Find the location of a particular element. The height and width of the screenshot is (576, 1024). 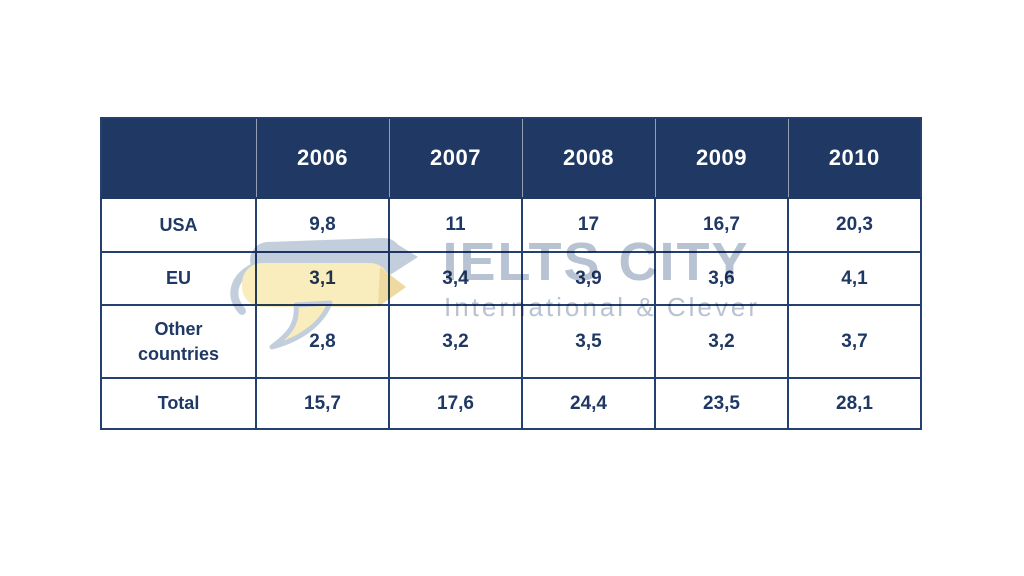

table-corner-cell is located at coordinates (178, 158).